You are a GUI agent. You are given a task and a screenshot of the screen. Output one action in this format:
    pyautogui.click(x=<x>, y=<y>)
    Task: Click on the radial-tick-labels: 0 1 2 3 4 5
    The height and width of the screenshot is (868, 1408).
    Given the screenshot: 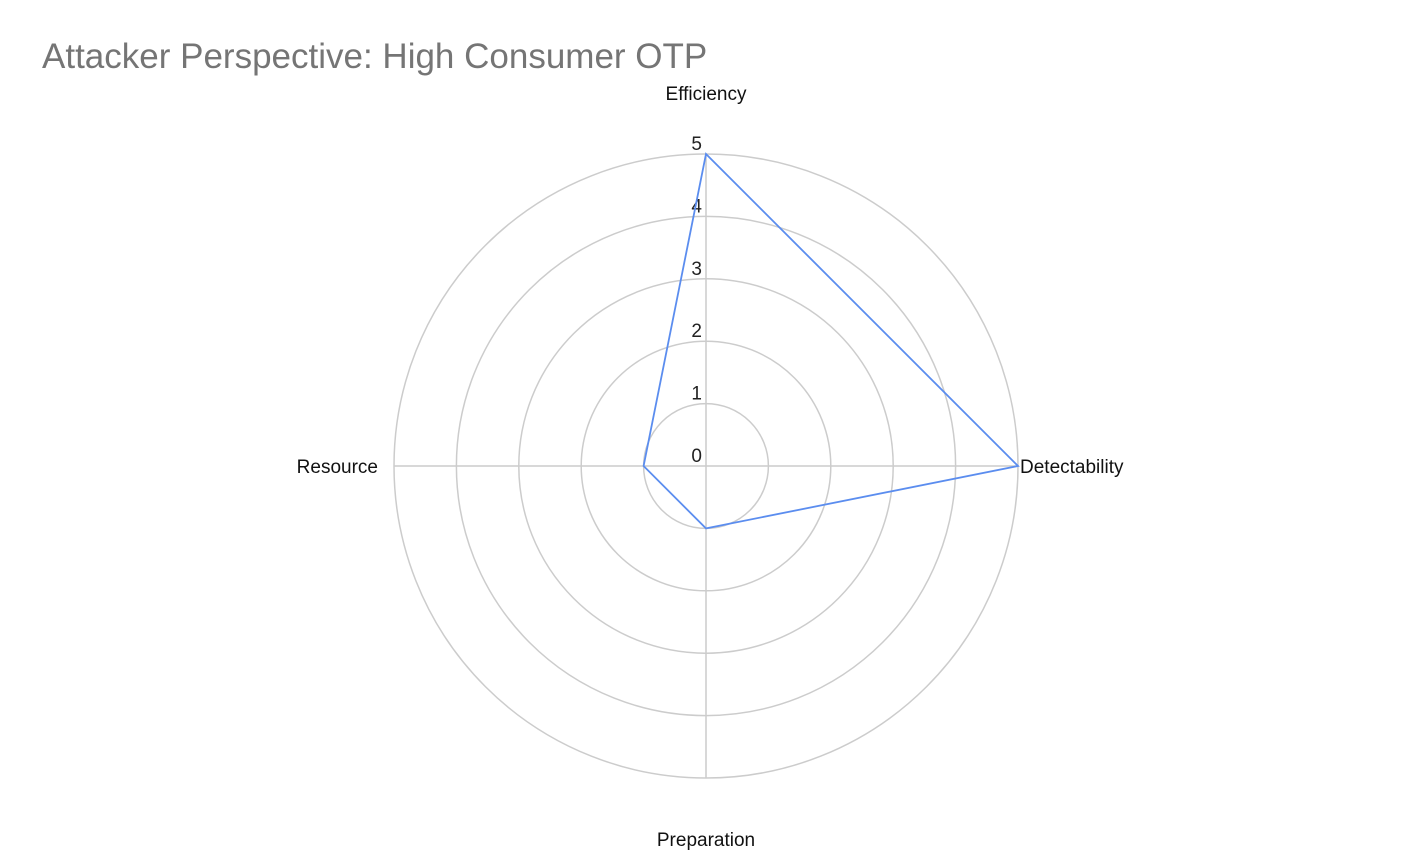 What is the action you would take?
    pyautogui.click(x=696, y=300)
    